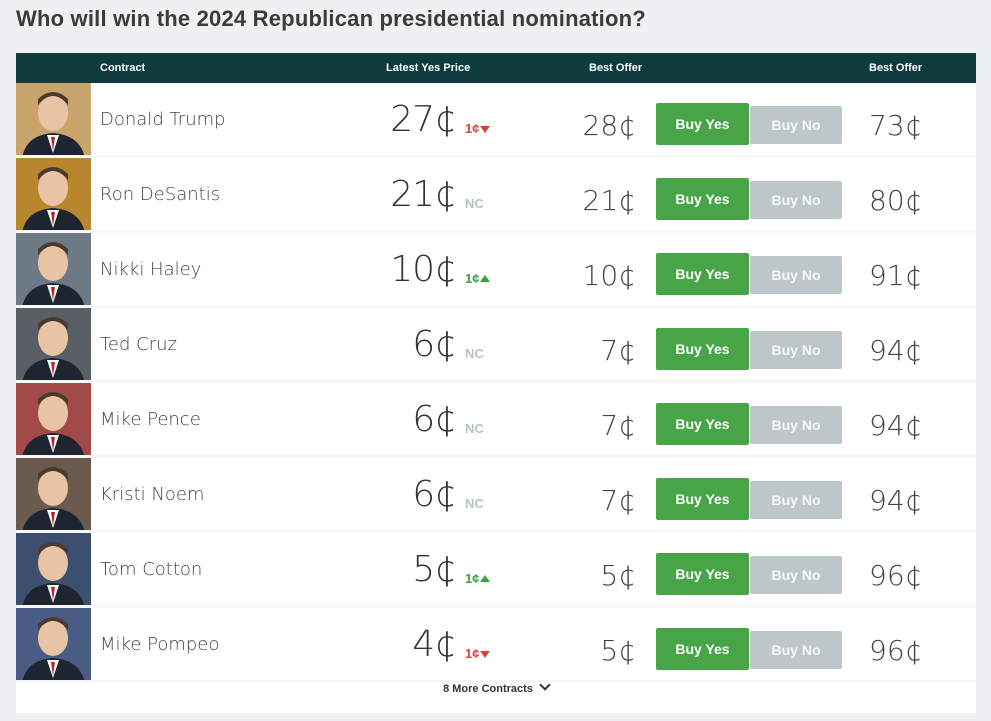 This screenshot has width=991, height=721. Describe the element at coordinates (423, 119) in the screenshot. I see `latest-yes-price: 27¢` at that location.